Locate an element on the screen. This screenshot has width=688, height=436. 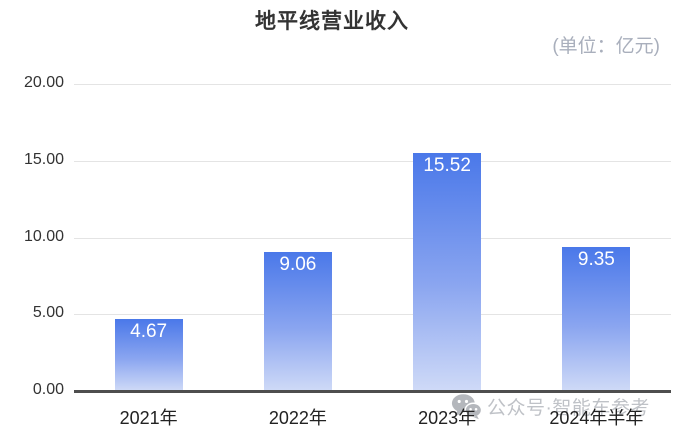
y-axis-tick-label: 20.00 is located at coordinates (43, 82).